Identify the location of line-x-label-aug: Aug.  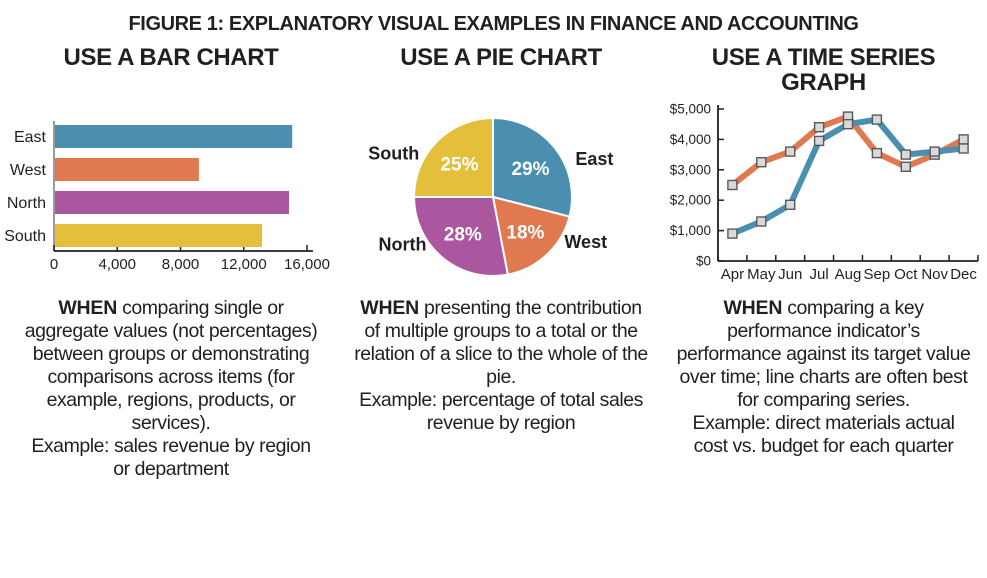
(847, 274).